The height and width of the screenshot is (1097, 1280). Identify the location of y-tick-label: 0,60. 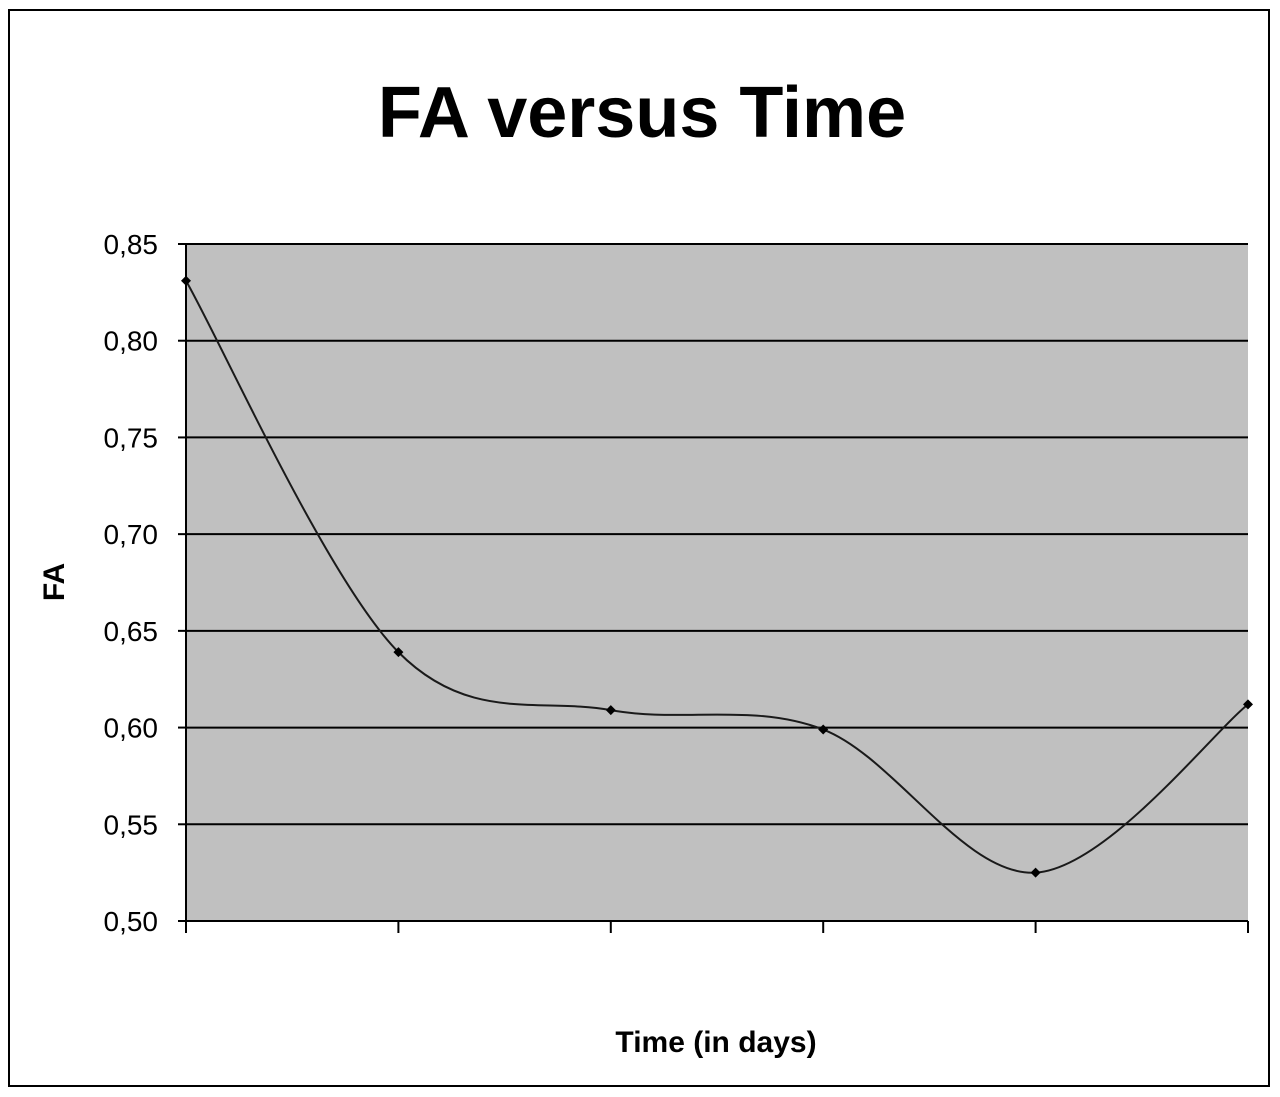
(131, 728).